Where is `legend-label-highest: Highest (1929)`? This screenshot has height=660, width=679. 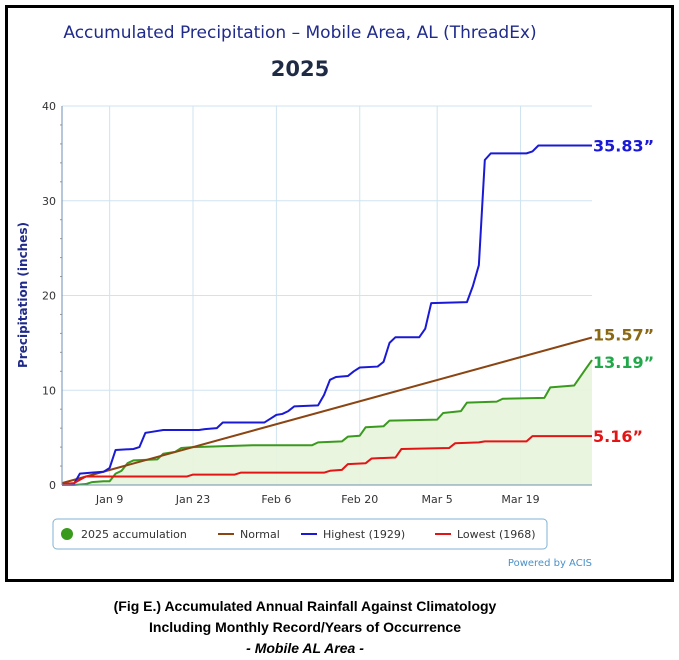 legend-label-highest: Highest (1929) is located at coordinates (364, 534).